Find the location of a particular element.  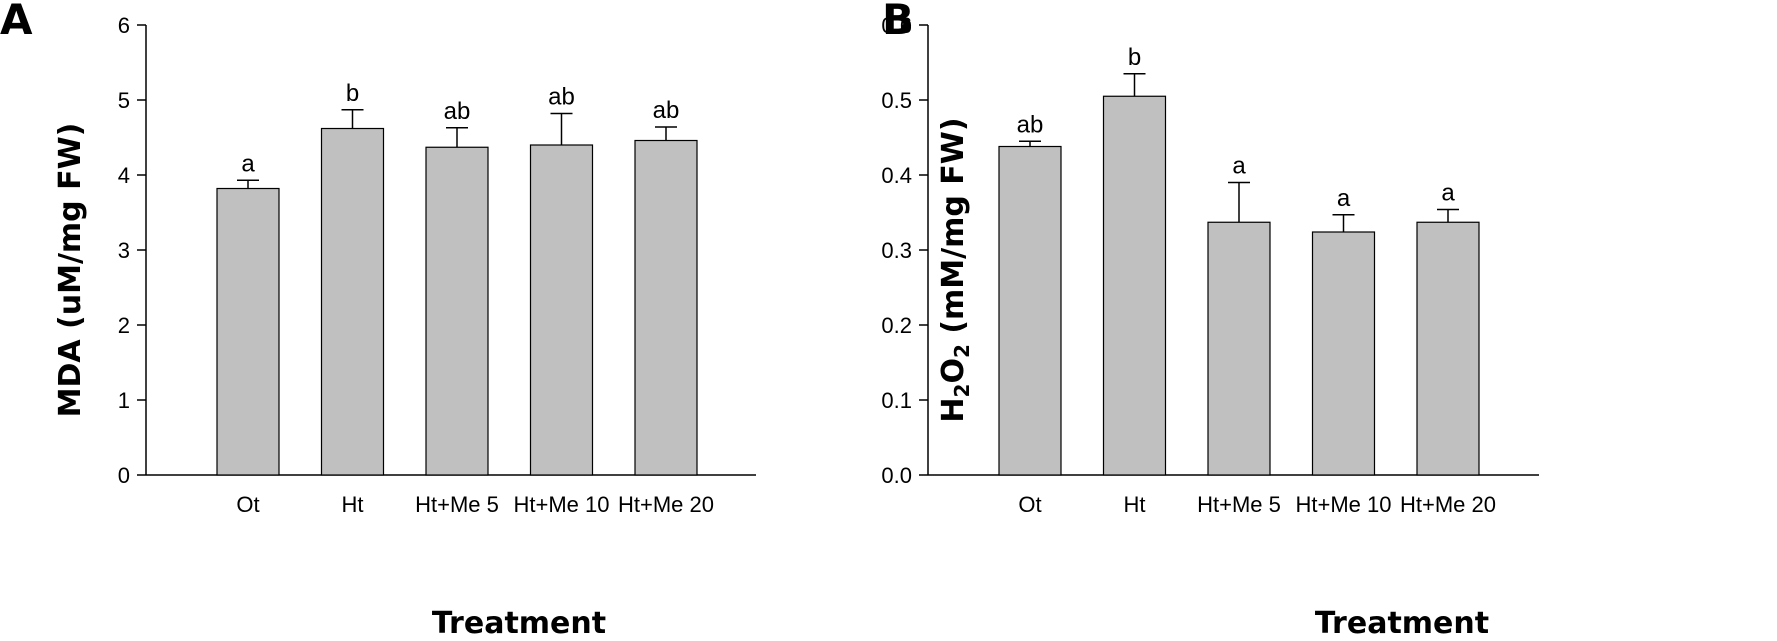

panel-a-y-tick-label: 1 is located at coordinates (124, 400).